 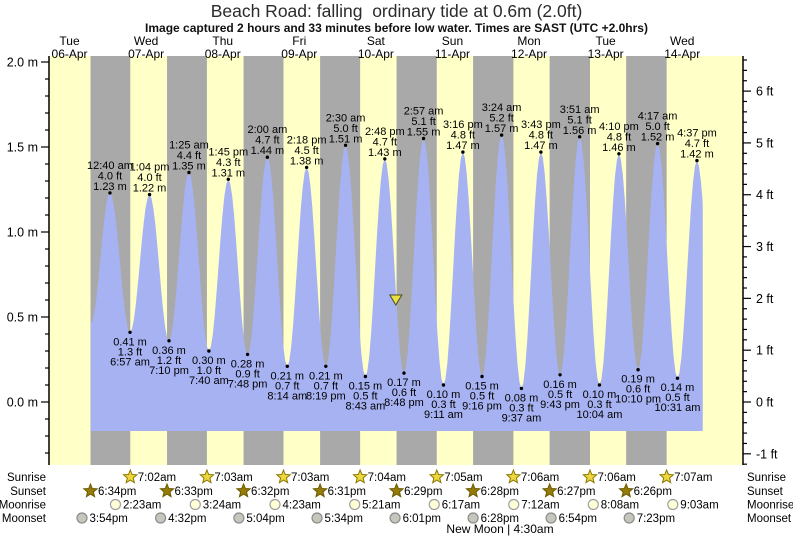 What do you see at coordinates (189, 156) in the screenshot?
I see `tide-extreme-text: 4.4 ft` at bounding box center [189, 156].